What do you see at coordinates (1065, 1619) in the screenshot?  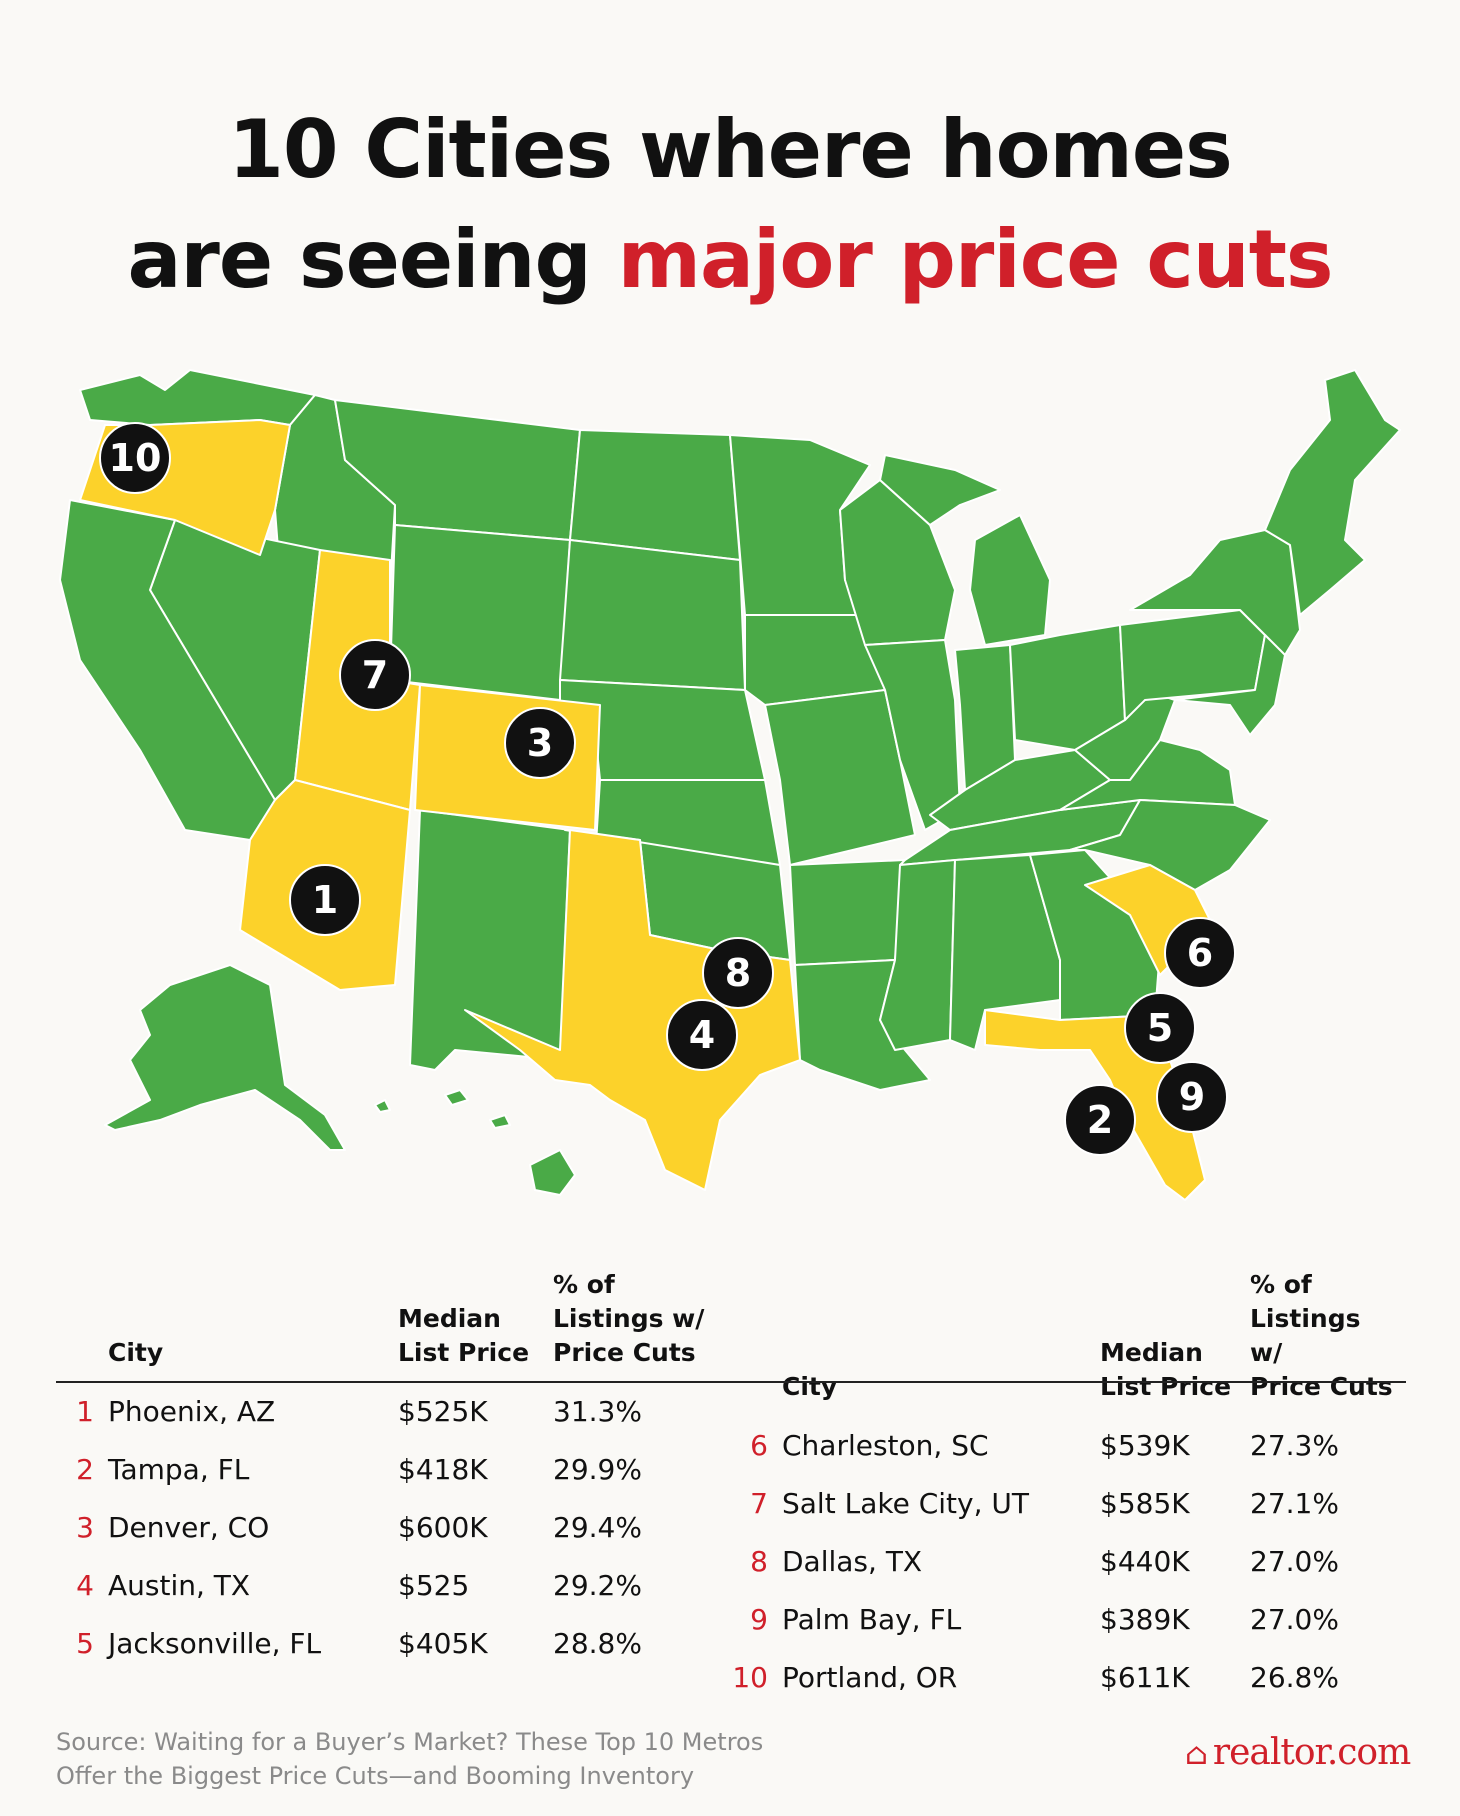 I see `table-row: 9 Palm Bay, FL $389K 27.0%` at bounding box center [1065, 1619].